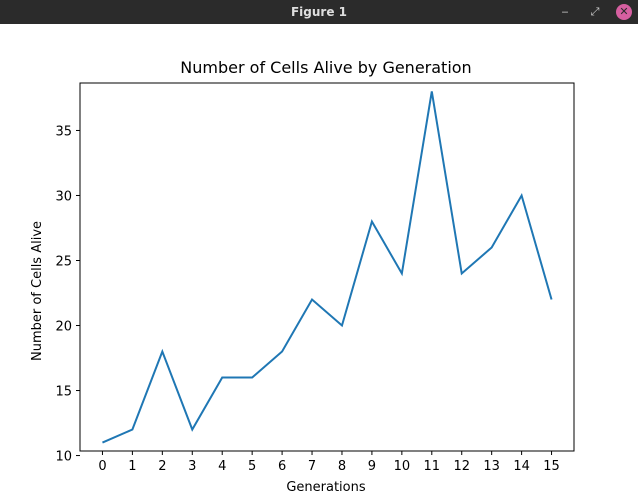 This screenshot has width=638, height=501. I want to click on x-tick-label: 8, so click(342, 466).